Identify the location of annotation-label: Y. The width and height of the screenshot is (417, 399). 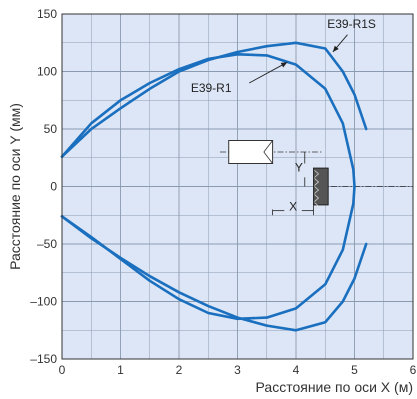
(299, 168).